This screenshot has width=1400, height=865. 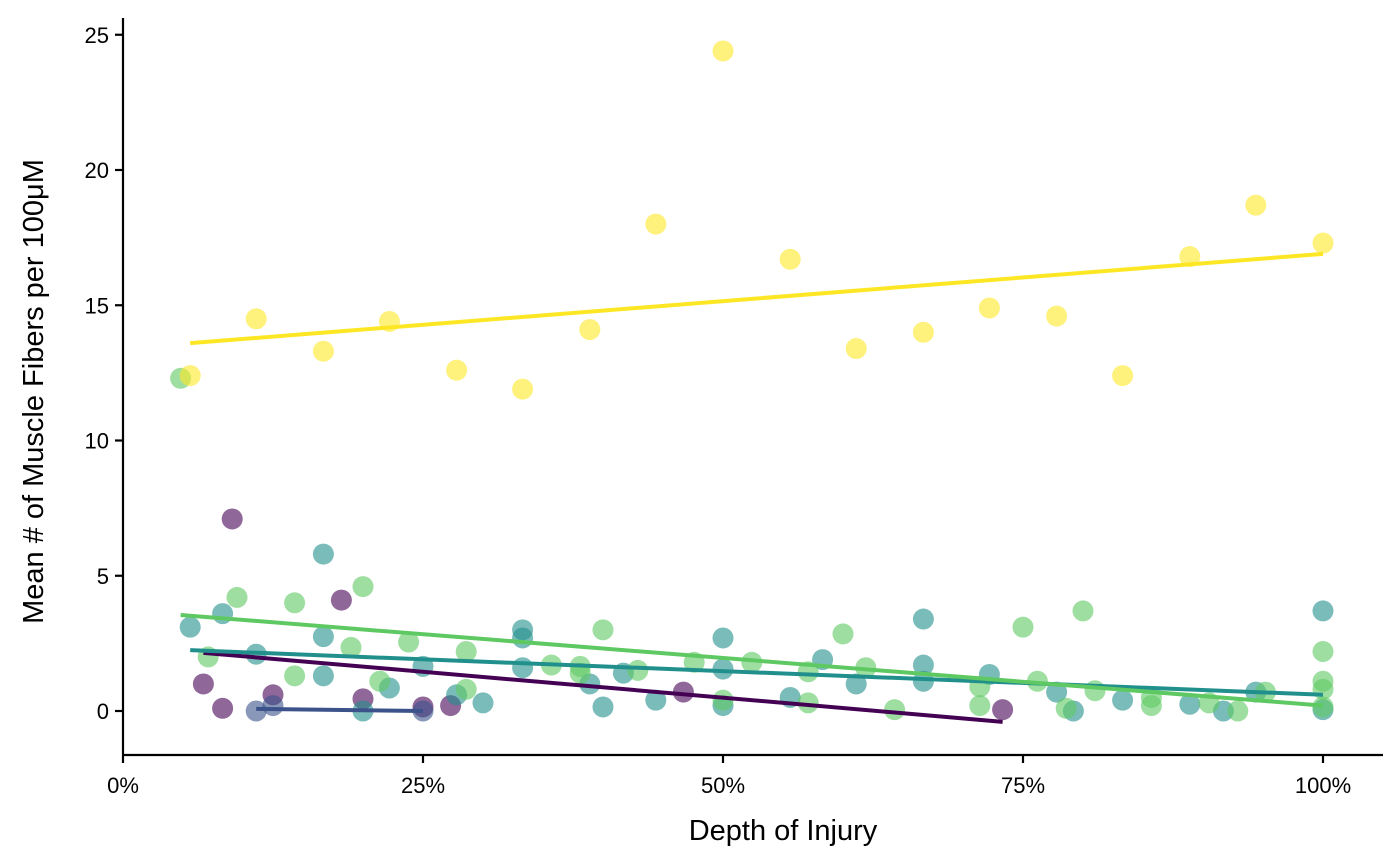 What do you see at coordinates (97, 441) in the screenshot?
I see `y-tick-label: 10` at bounding box center [97, 441].